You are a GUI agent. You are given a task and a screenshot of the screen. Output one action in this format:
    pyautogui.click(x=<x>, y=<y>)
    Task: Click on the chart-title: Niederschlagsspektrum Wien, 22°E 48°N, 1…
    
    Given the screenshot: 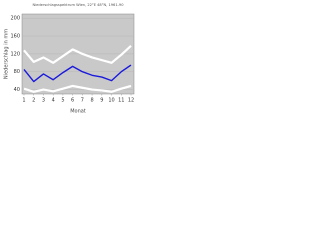 What is the action you would take?
    pyautogui.click(x=79, y=5)
    